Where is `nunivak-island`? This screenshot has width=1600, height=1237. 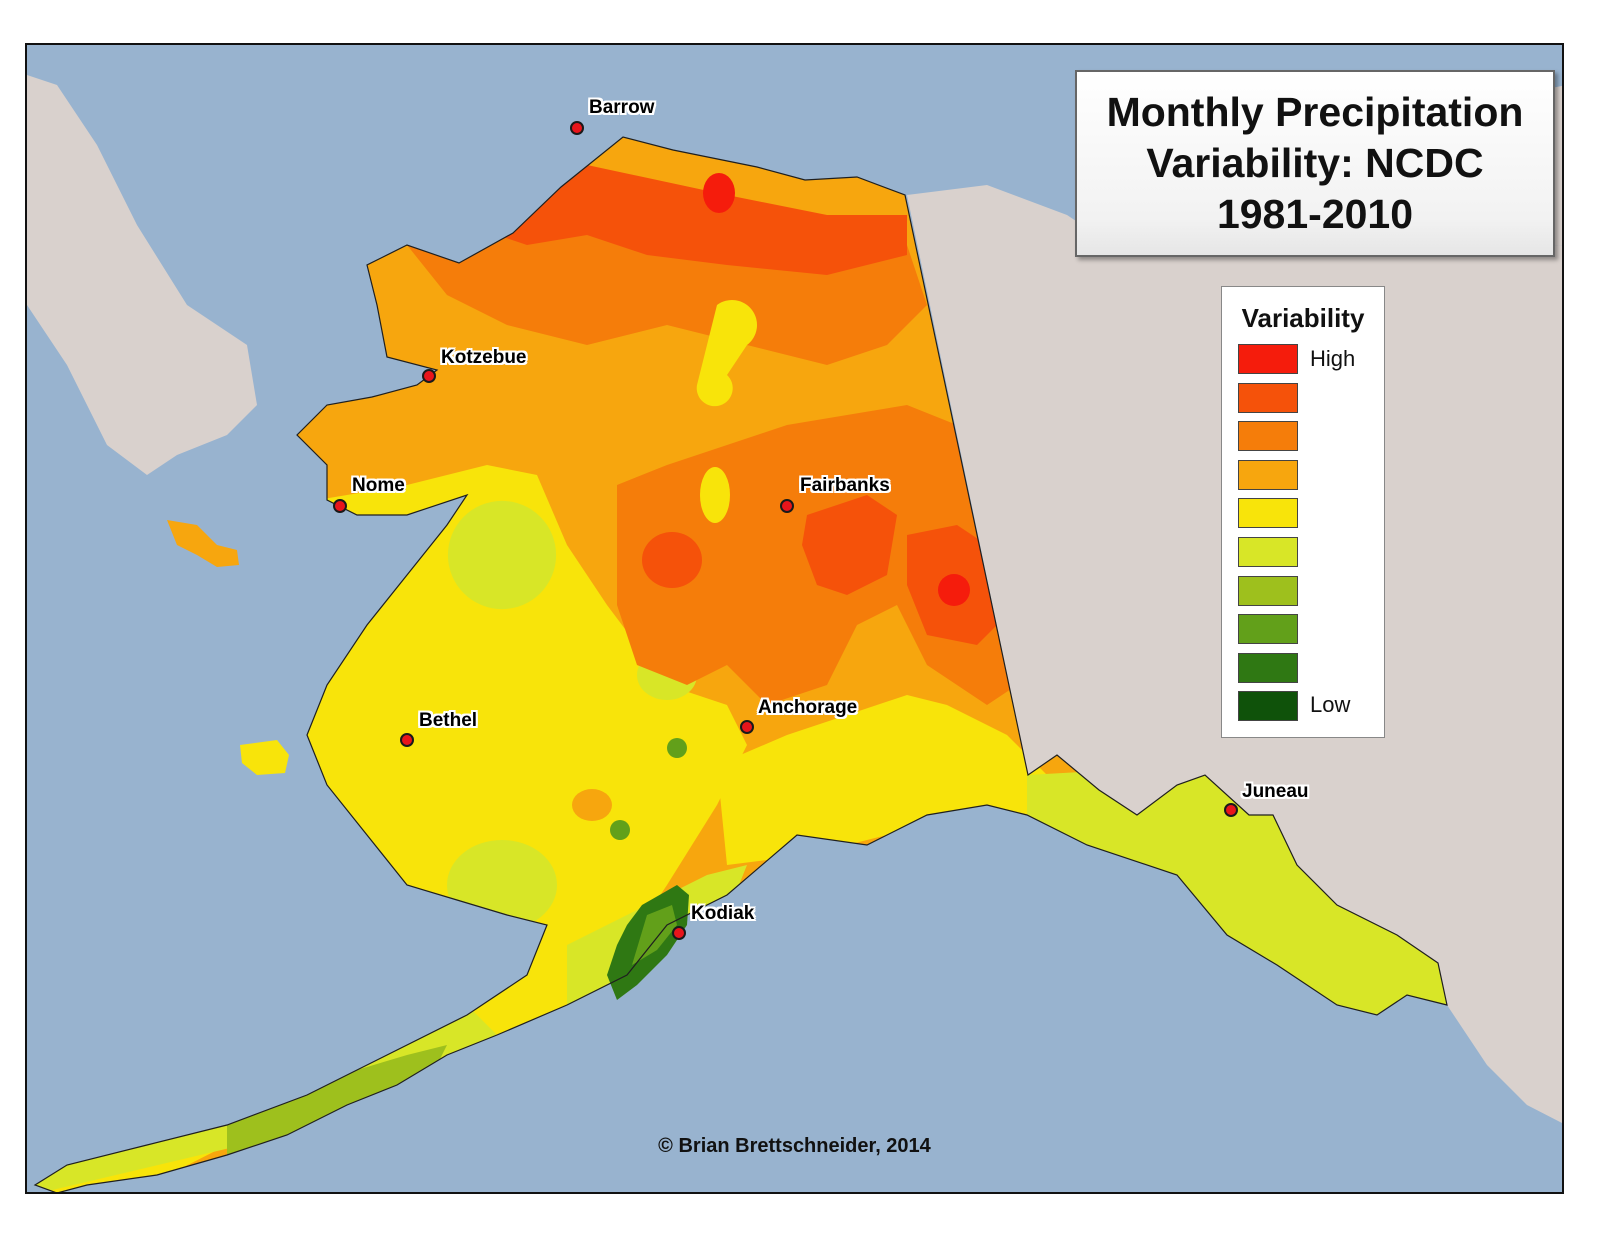
nunivak-island is located at coordinates (264, 757).